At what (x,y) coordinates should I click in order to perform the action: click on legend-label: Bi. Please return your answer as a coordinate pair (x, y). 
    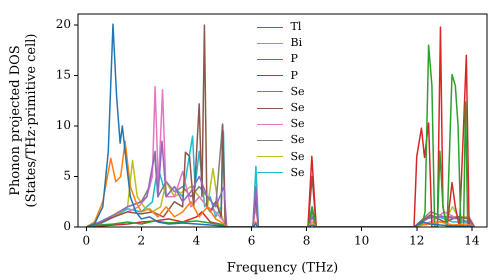
    Looking at the image, I should click on (296, 43).